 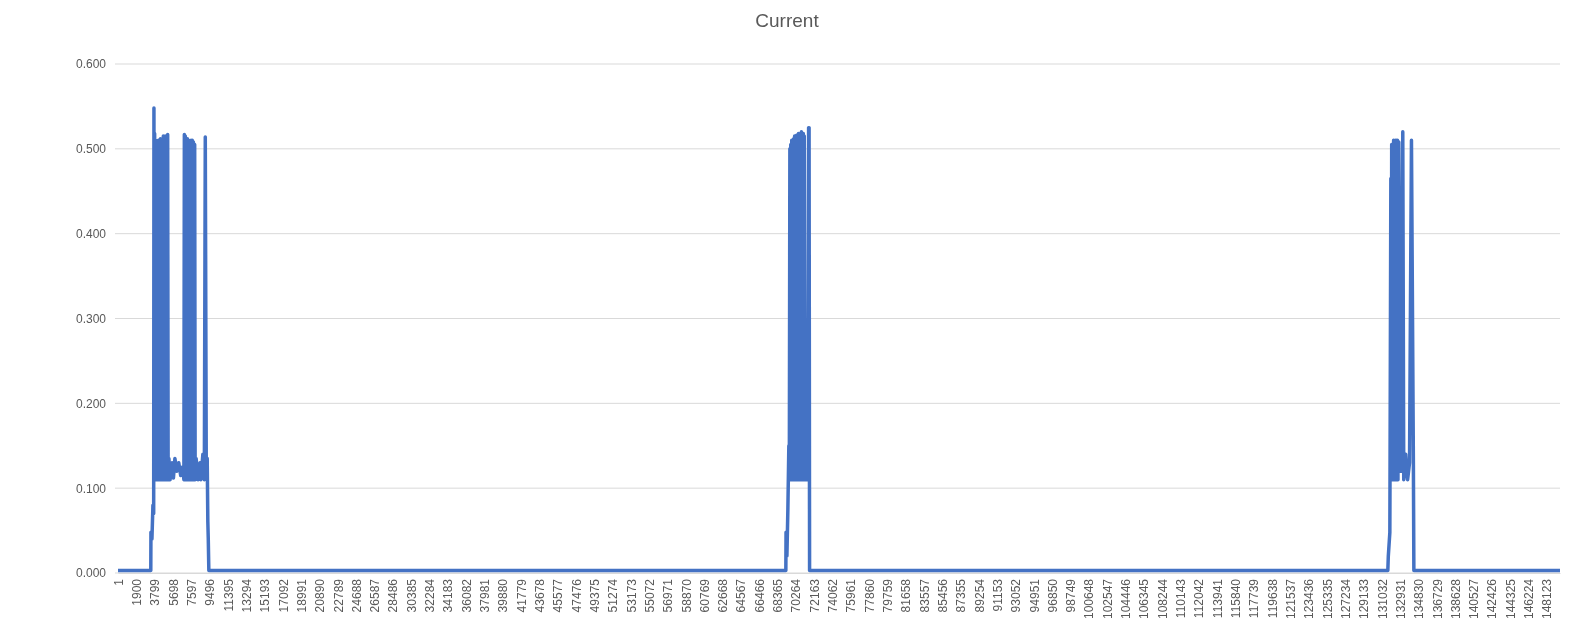 I want to click on x-tick-label: 142426, so click(x=1492, y=599).